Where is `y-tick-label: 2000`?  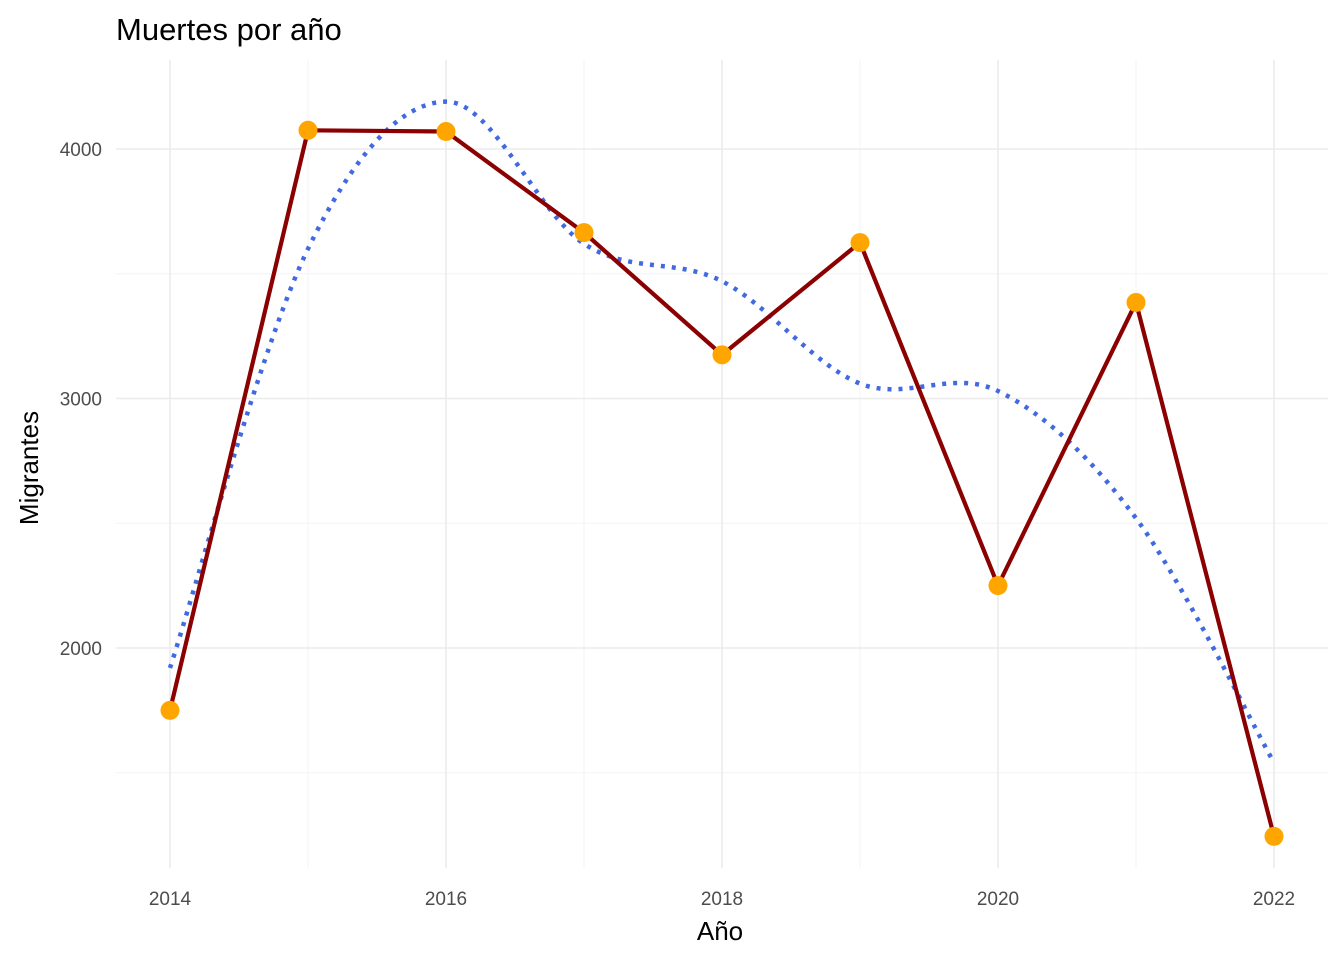 y-tick-label: 2000 is located at coordinates (81, 649).